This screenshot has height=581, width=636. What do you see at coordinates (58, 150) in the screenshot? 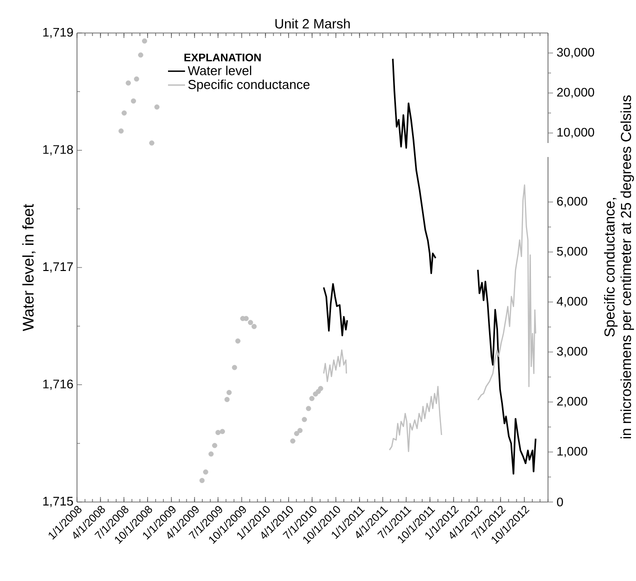
I see `y-tick-label: 1,718` at bounding box center [58, 150].